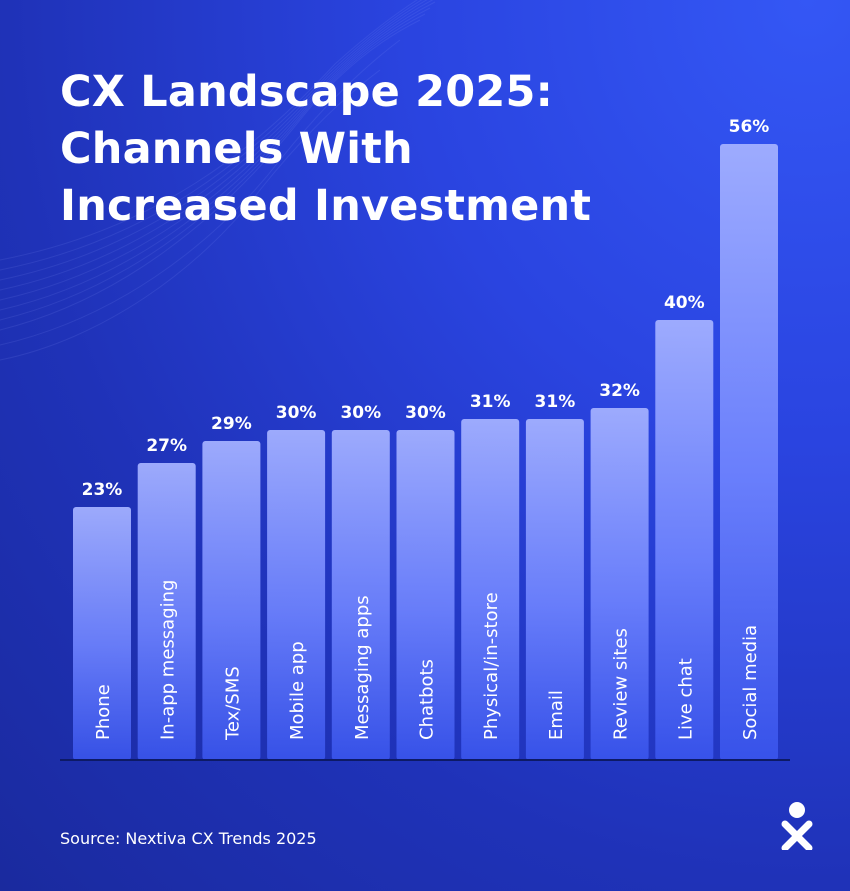 Image resolution: width=850 pixels, height=891 pixels. I want to click on bar-chatbots, so click(425, 595).